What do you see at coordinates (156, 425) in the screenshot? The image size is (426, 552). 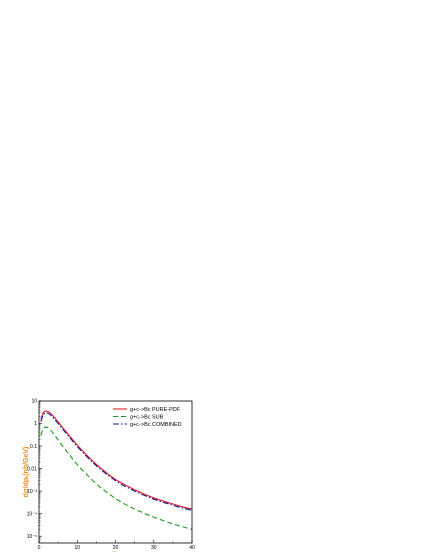 I see `legend-label-2: g+c->Bc COMBINED` at bounding box center [156, 425].